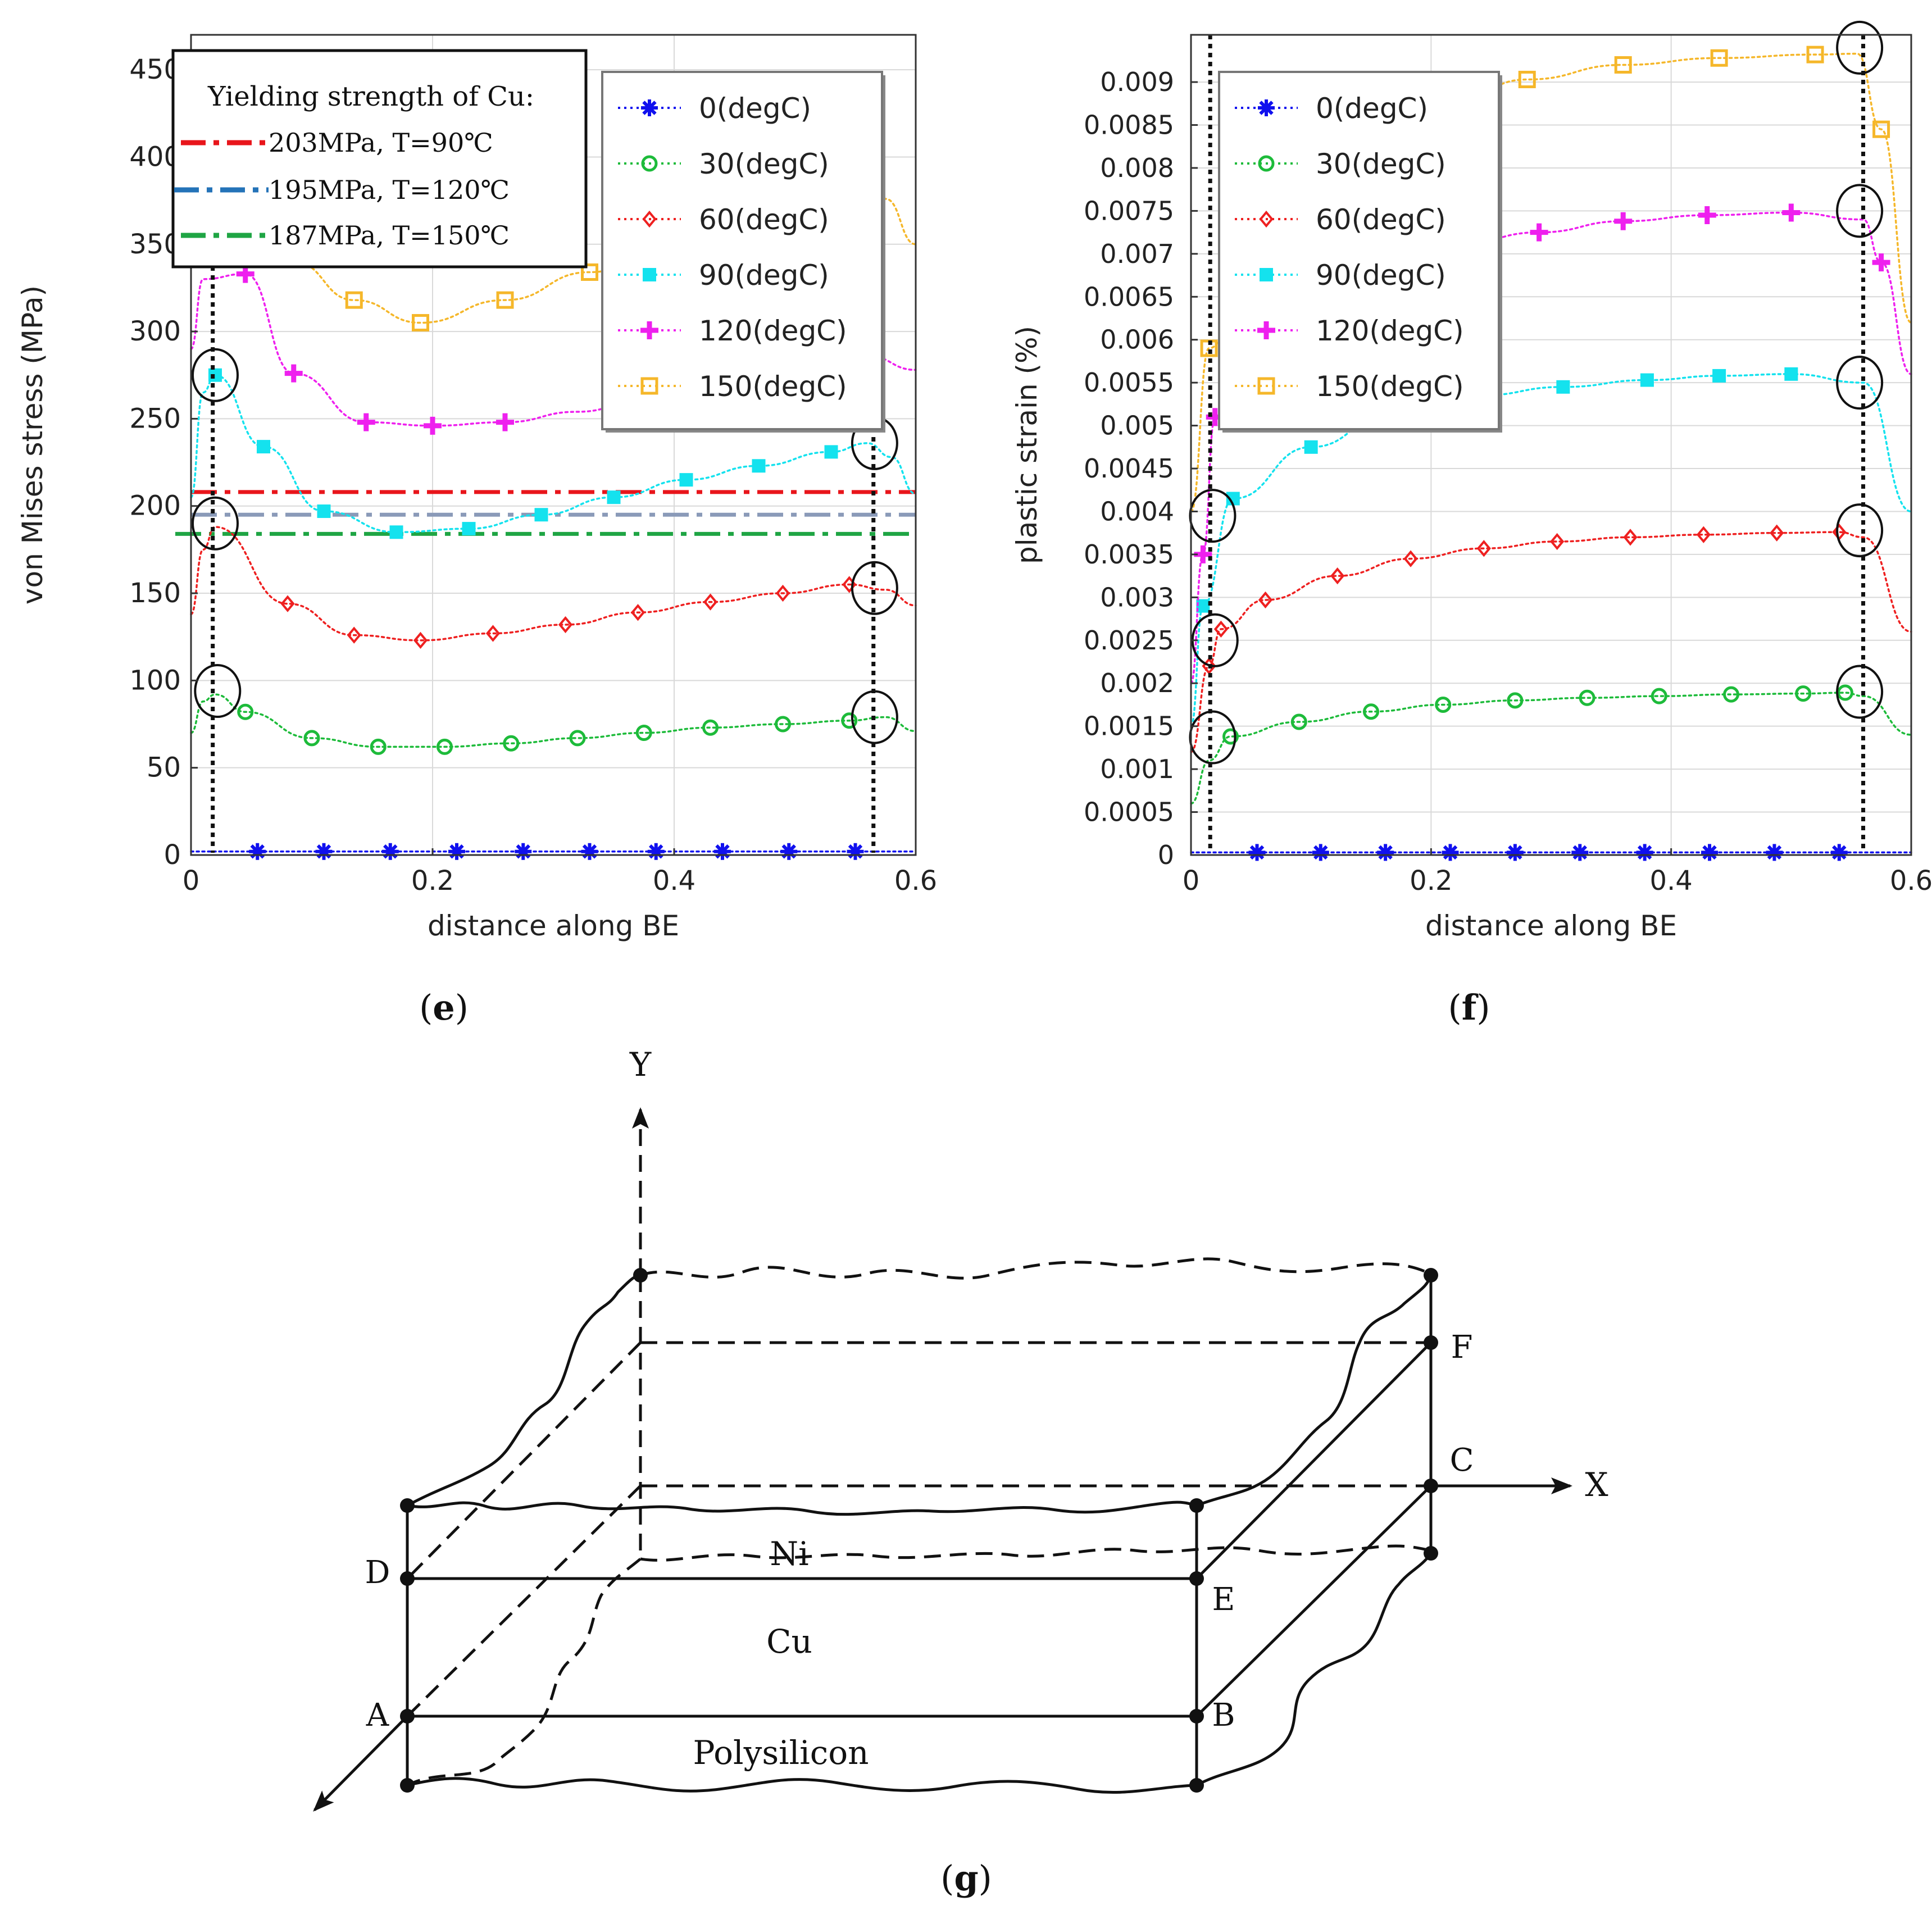 The width and height of the screenshot is (1932, 1910). Describe the element at coordinates (1196, 1506) in the screenshot. I see `vertex-front-top-right` at that location.